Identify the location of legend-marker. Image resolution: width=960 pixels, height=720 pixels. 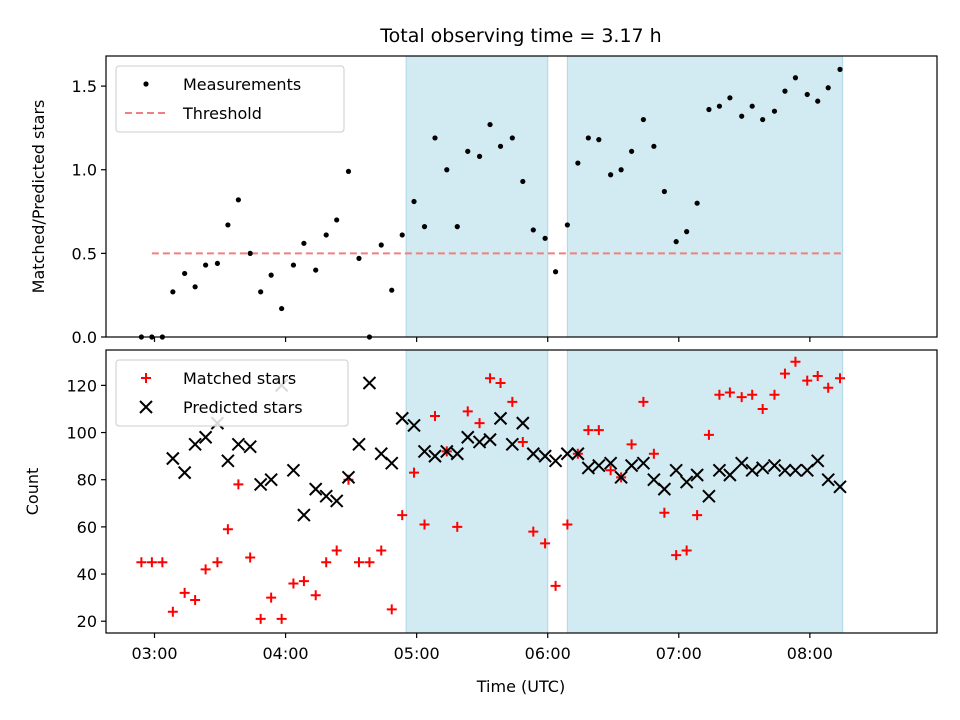
(146, 407).